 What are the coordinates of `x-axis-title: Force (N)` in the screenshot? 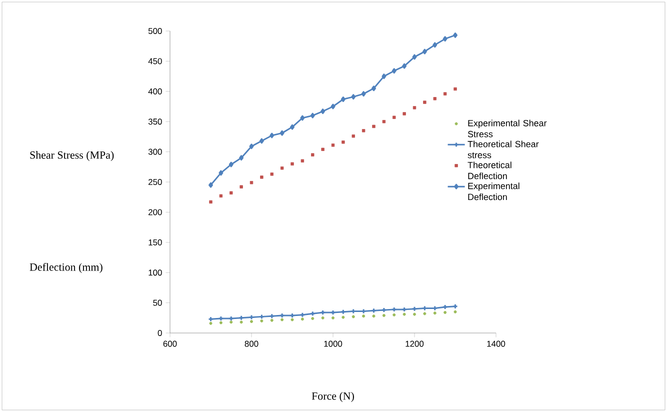 It's located at (333, 397).